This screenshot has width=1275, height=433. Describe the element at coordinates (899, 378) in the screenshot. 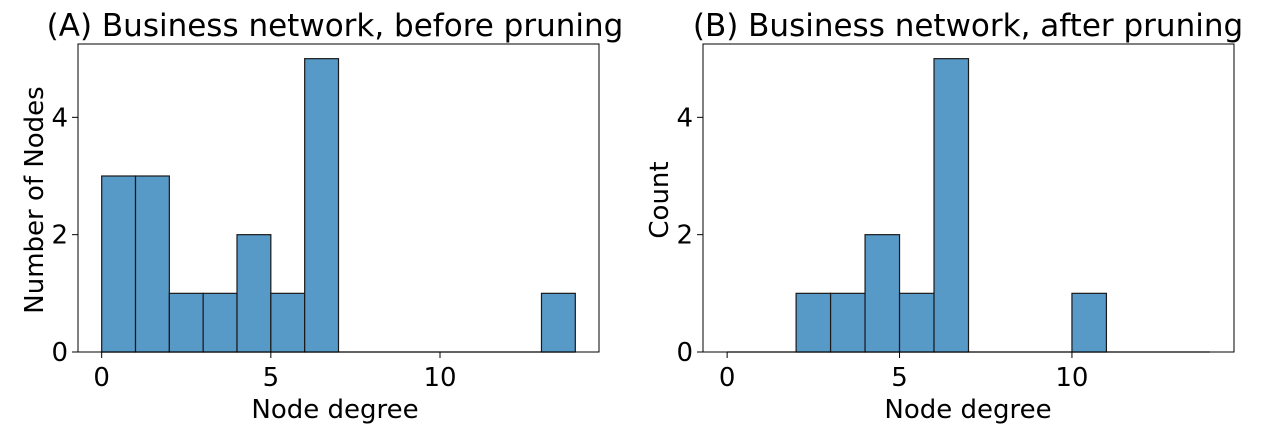

I see `panel-b-xtick-label: 5` at that location.